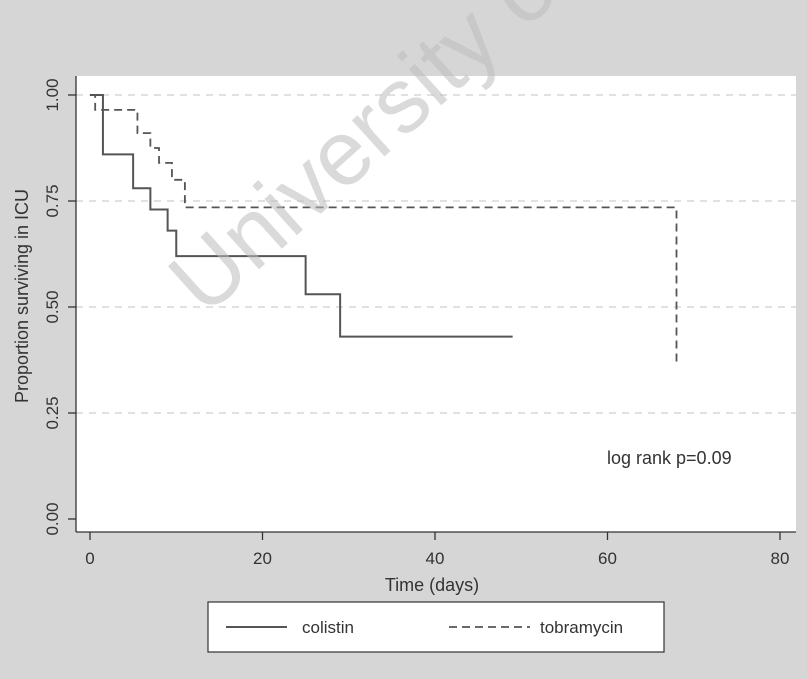  I want to click on x-tick-label-2: 40, so click(435, 558).